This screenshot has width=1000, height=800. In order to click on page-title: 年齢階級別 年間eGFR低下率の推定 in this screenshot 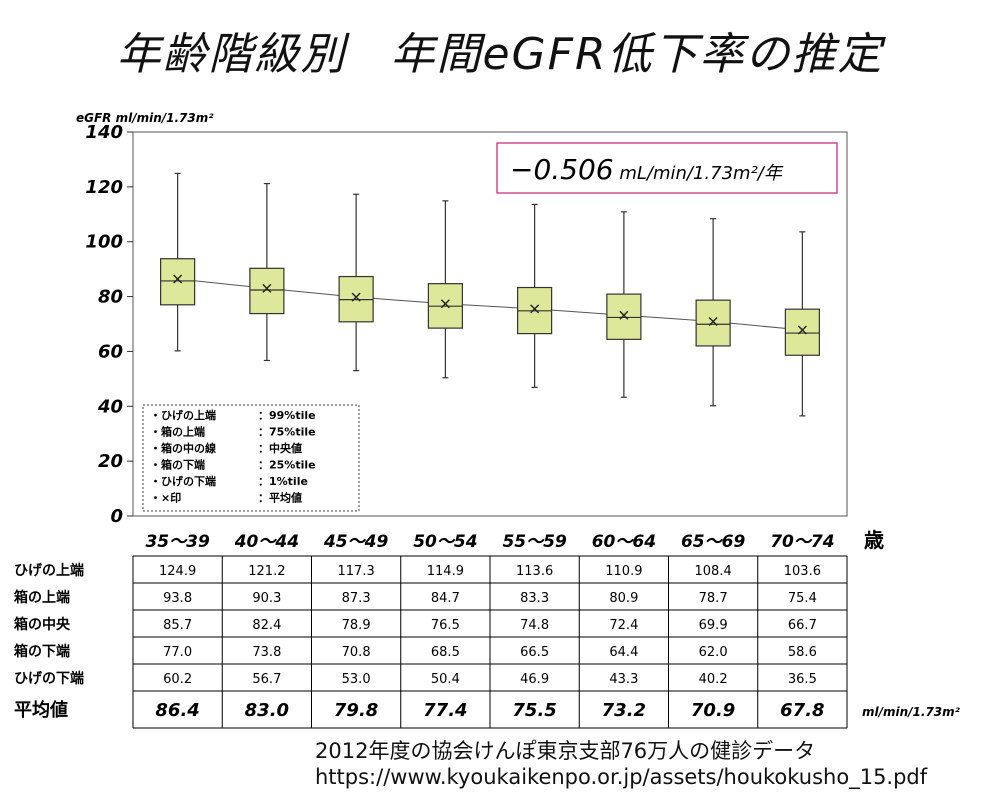, I will do `click(500, 50)`.